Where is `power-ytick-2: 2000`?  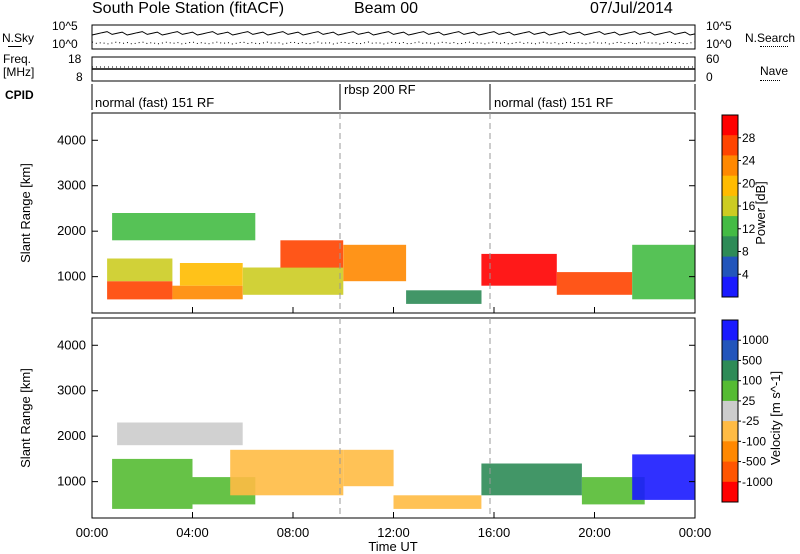 power-ytick-2: 2000 is located at coordinates (71, 230).